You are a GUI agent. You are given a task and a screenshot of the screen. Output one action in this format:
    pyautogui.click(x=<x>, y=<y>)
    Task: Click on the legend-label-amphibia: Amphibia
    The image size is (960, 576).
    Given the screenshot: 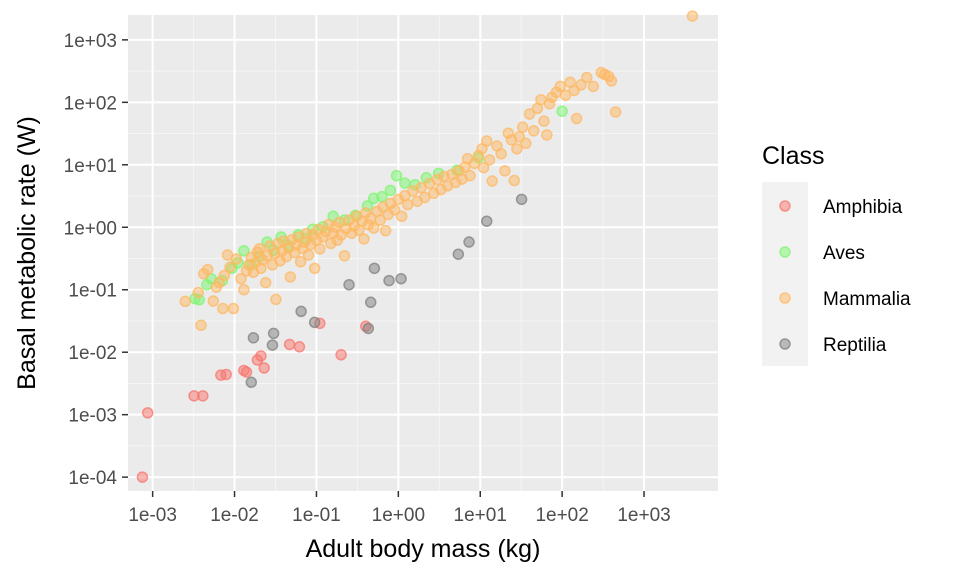 What is the action you would take?
    pyautogui.click(x=863, y=207)
    